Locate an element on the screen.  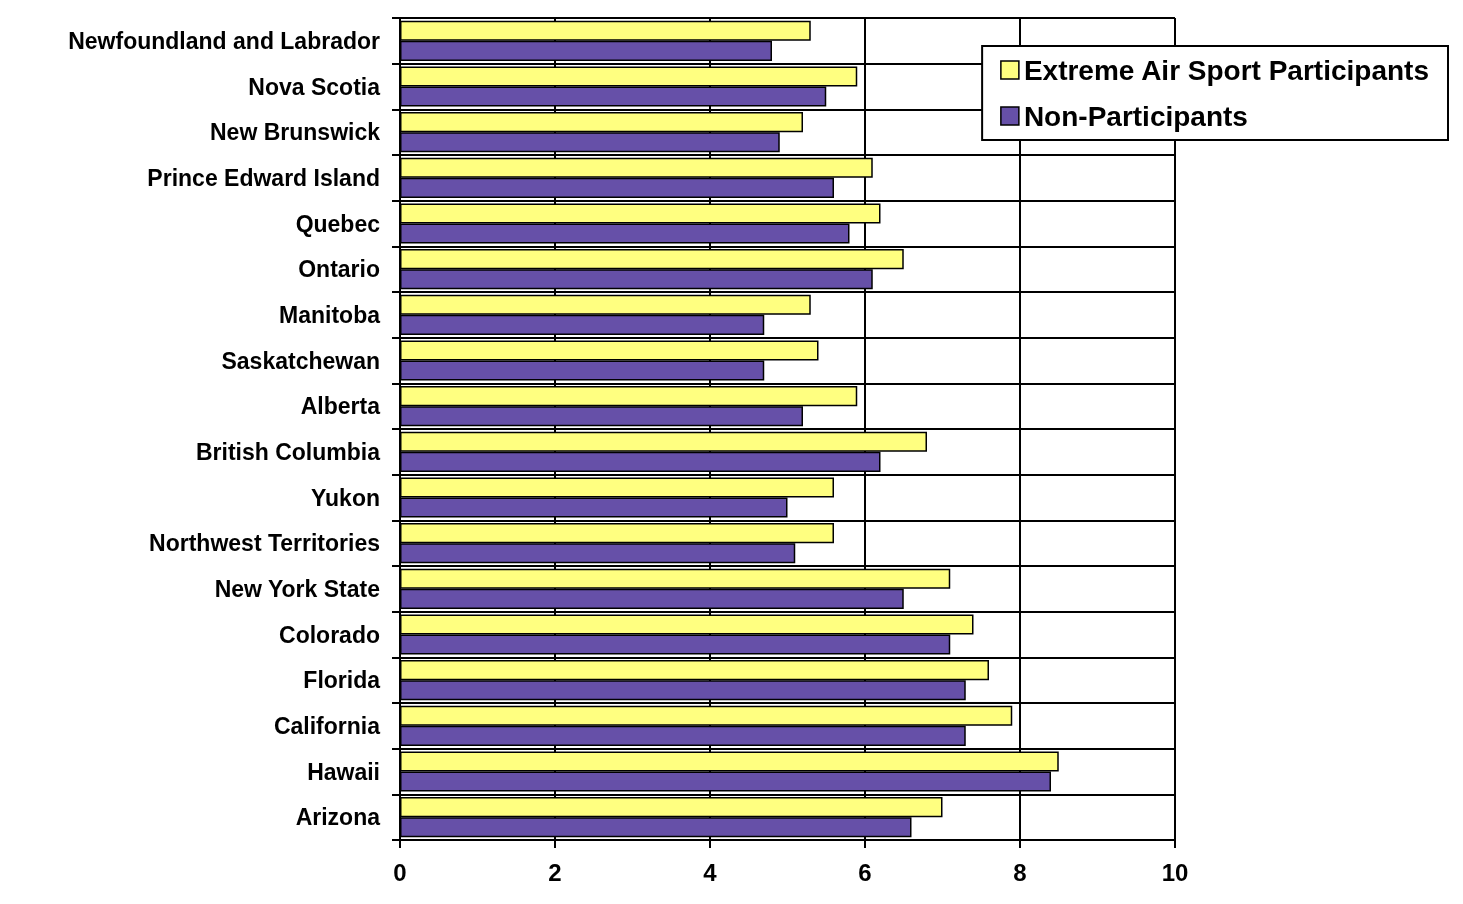
y-tick-label: Yukon is located at coordinates (345, 497).